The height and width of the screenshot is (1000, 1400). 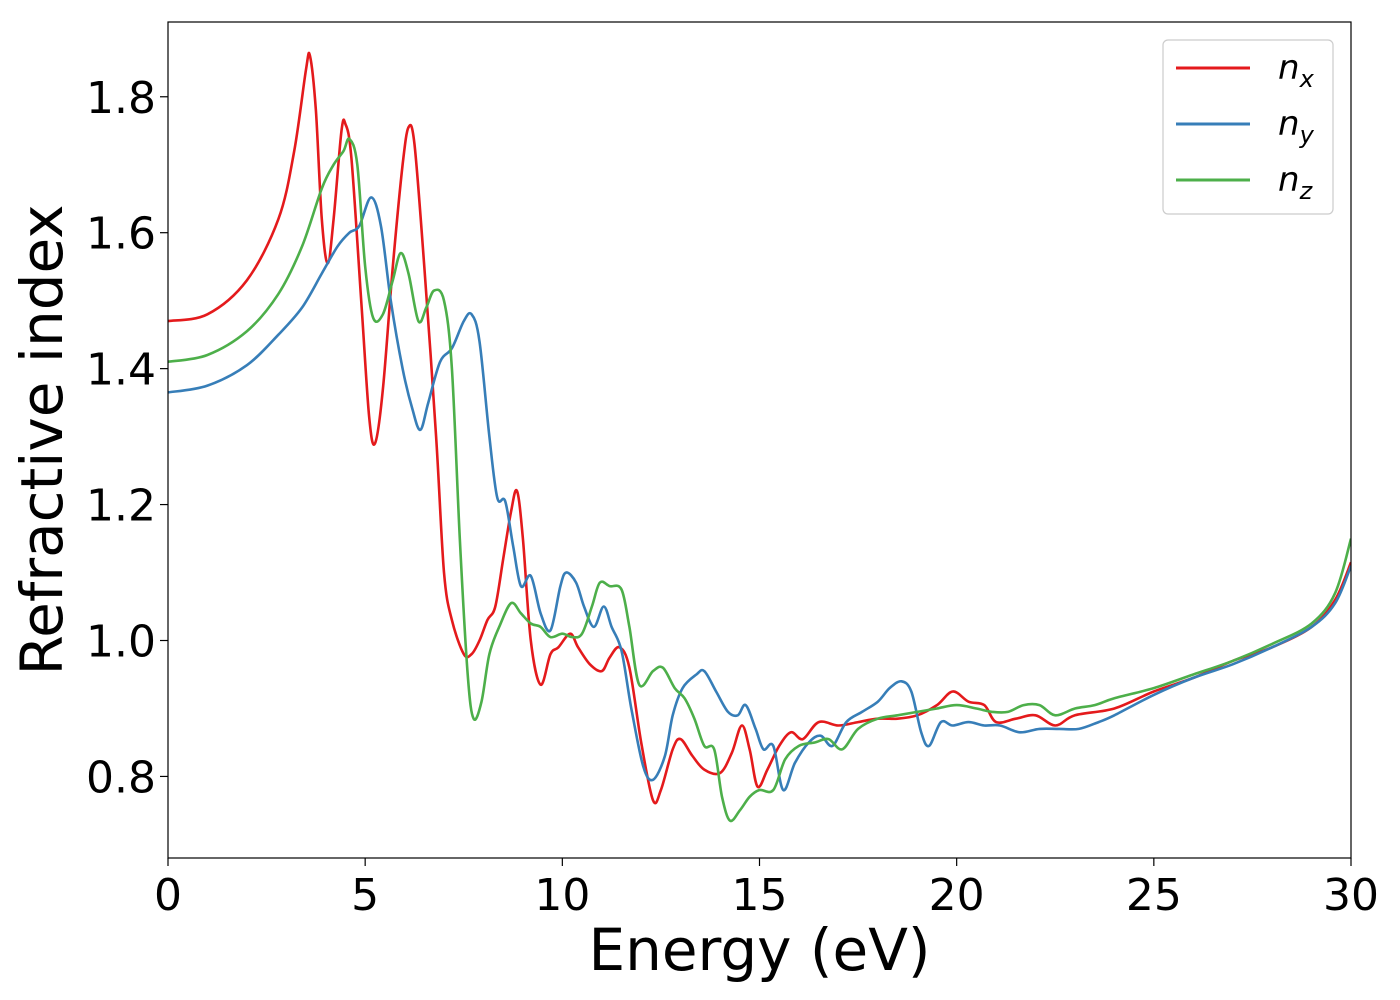 I want to click on legend-label-y: ny, so click(x=1296, y=126).